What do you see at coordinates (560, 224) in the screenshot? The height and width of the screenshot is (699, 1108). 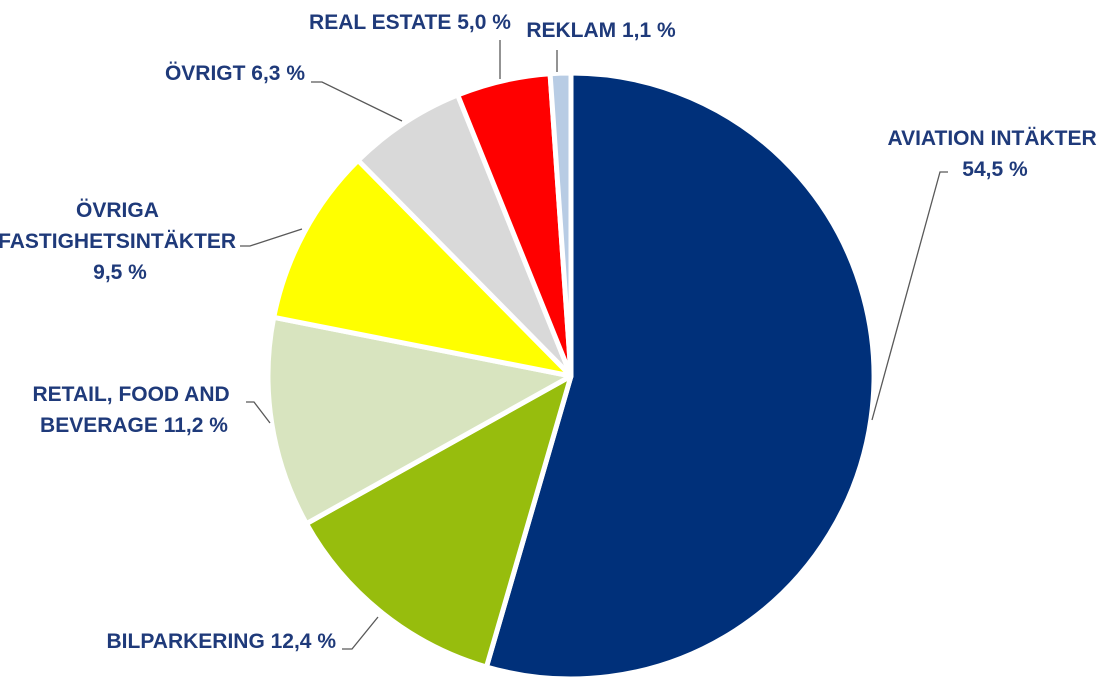 I see `pie-slice-reklam` at bounding box center [560, 224].